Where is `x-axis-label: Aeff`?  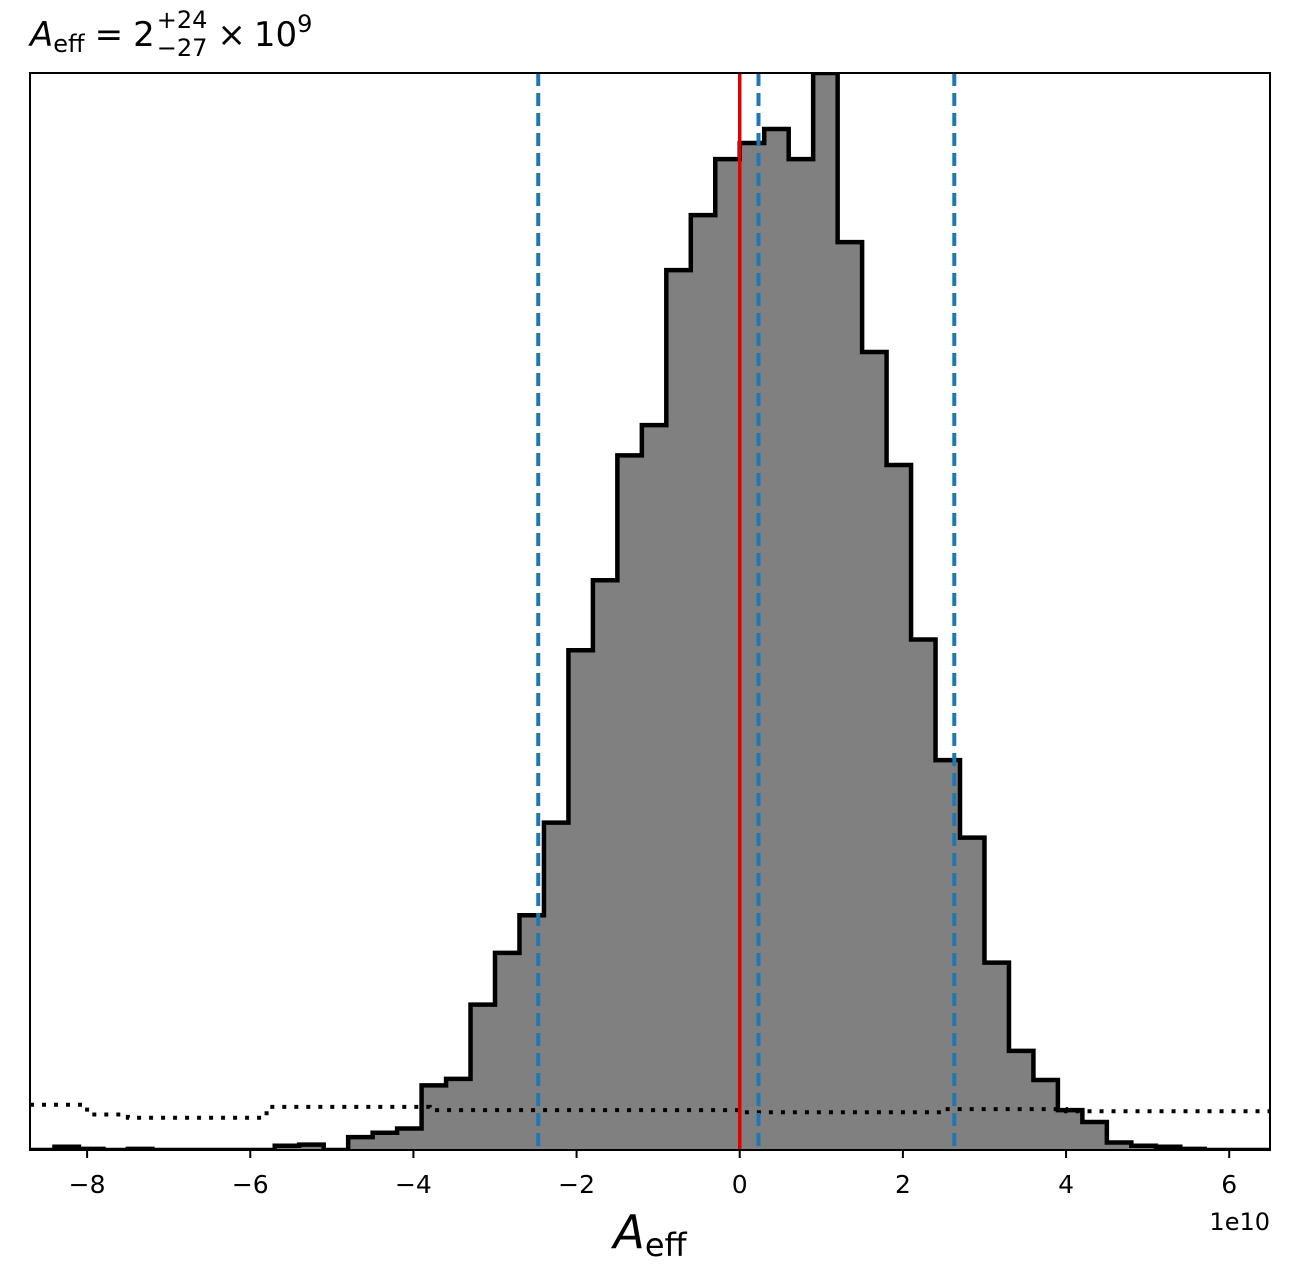
x-axis-label: Aeff is located at coordinates (648, 1234).